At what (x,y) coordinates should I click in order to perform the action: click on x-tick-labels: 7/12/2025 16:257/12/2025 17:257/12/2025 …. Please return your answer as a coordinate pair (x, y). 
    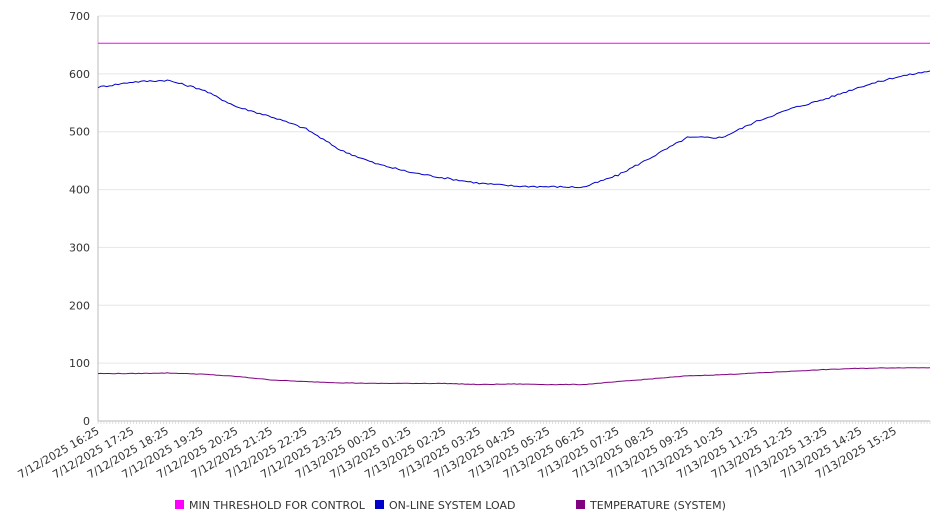
    Looking at the image, I should click on (457, 452).